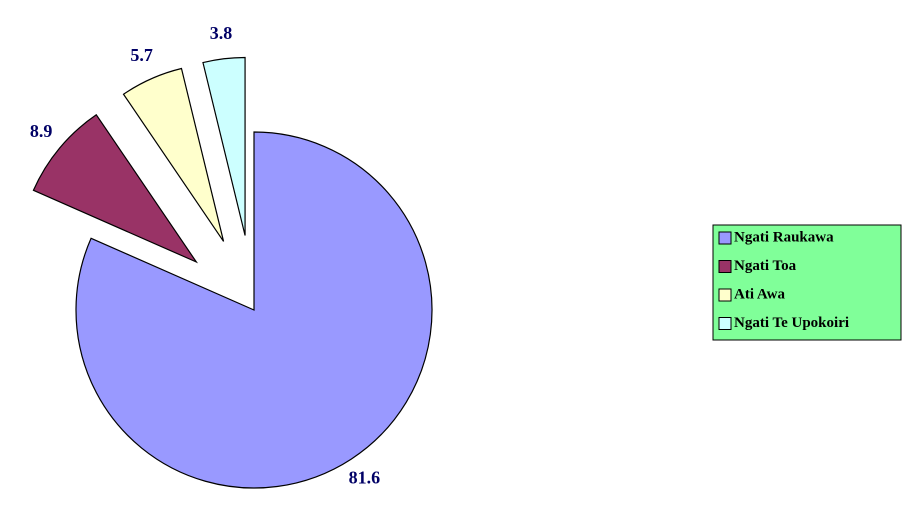 The image size is (902, 514). What do you see at coordinates (365, 477) in the screenshot?
I see `data-label: 81.6` at bounding box center [365, 477].